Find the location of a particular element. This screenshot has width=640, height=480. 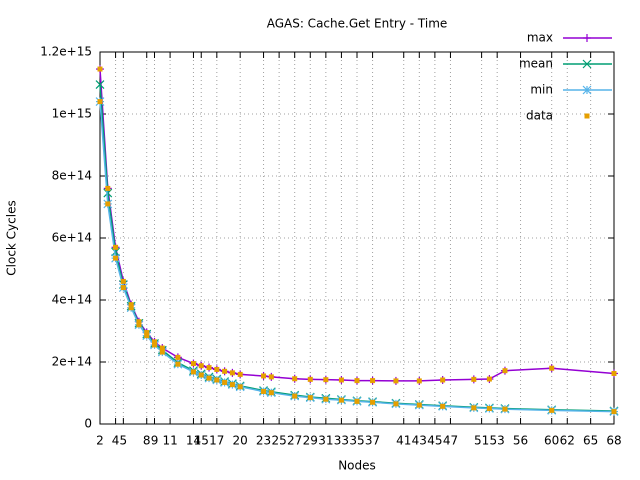

y-tick-label: 4e+14 is located at coordinates (72, 300).